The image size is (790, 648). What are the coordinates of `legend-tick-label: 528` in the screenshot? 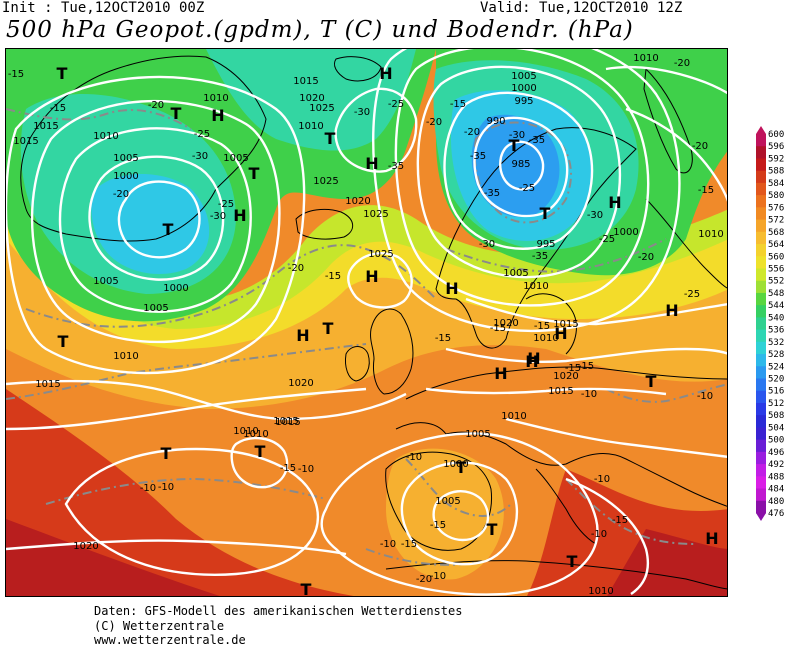 It's located at (776, 355).